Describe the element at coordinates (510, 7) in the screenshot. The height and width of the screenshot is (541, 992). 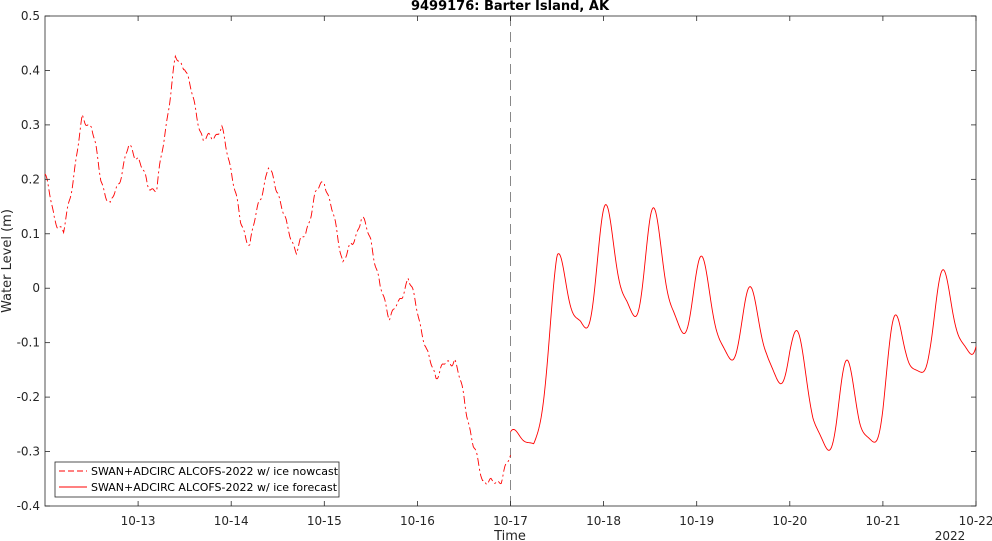
I see `chart-title: 9499176: Barter Island, AK` at that location.